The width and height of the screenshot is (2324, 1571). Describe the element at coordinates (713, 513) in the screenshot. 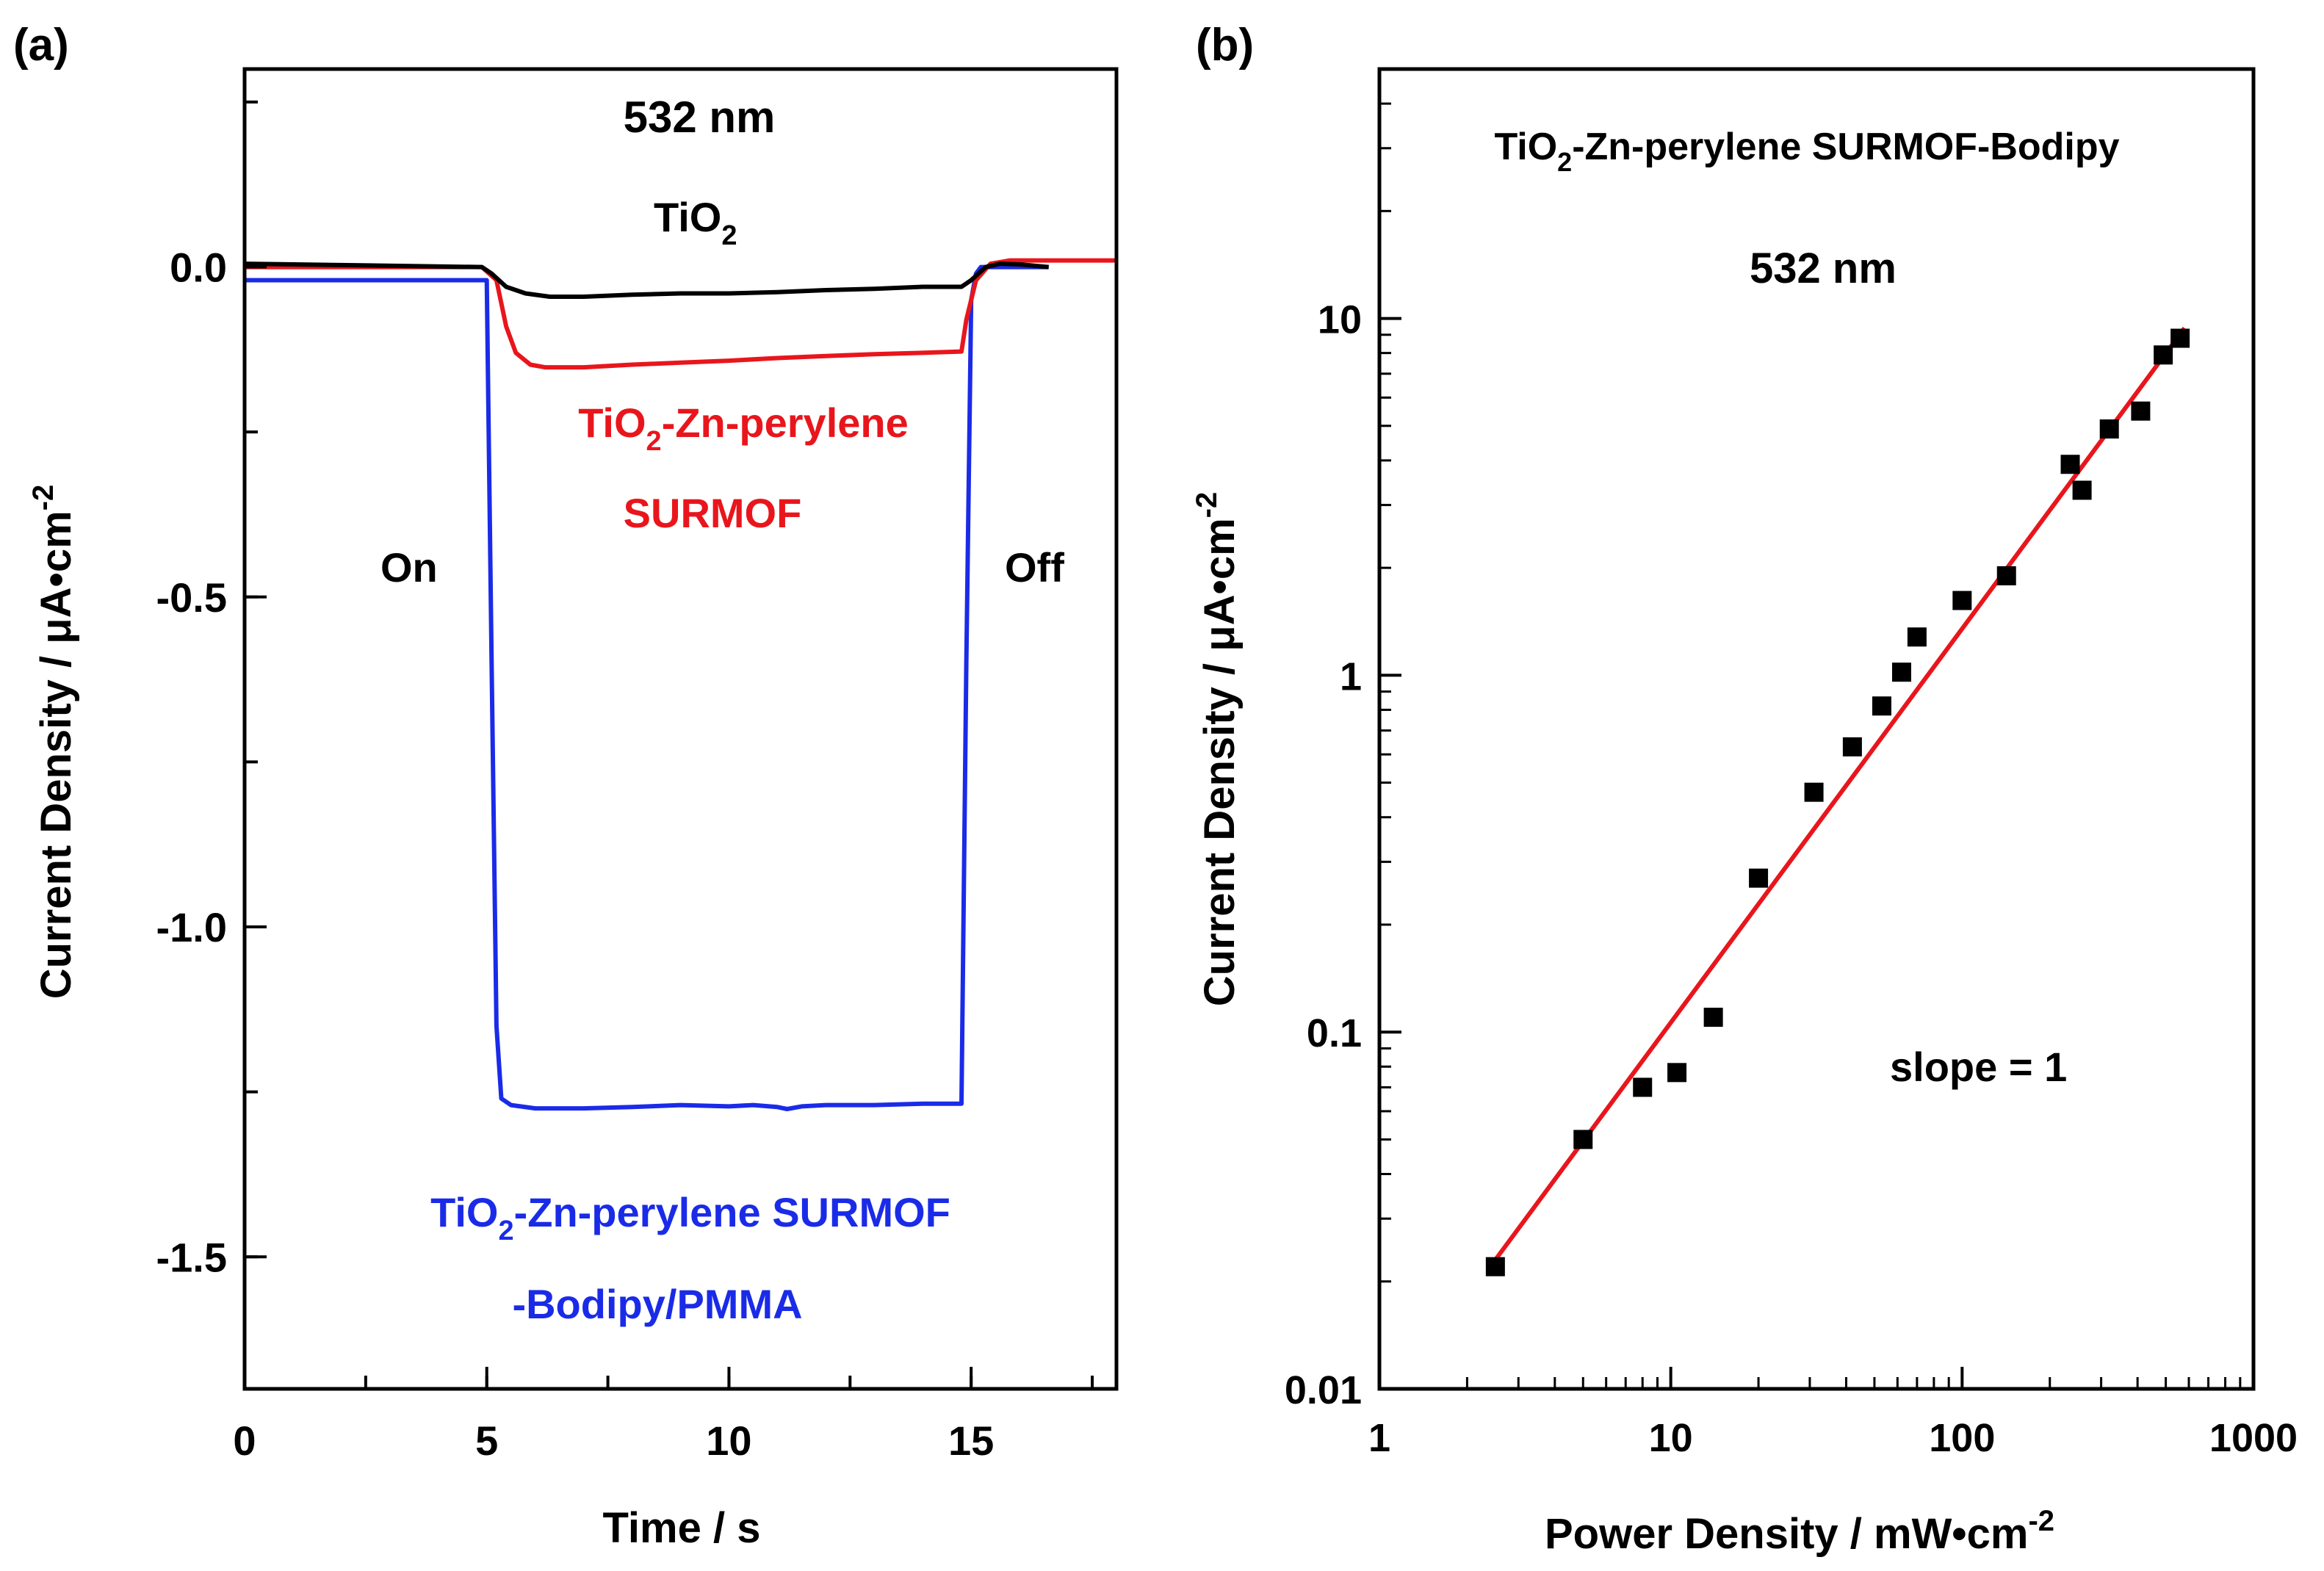

I see `panel-a-series-label-surmof-line2: SURMOF` at that location.